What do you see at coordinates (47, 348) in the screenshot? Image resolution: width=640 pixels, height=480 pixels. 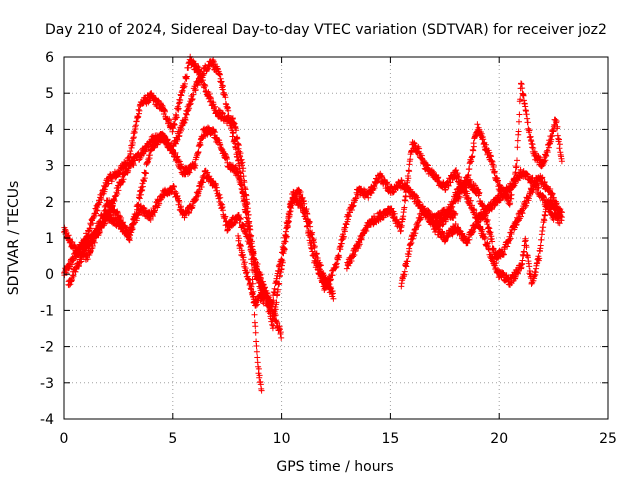 I see `y-tick-label: -2` at bounding box center [47, 348].